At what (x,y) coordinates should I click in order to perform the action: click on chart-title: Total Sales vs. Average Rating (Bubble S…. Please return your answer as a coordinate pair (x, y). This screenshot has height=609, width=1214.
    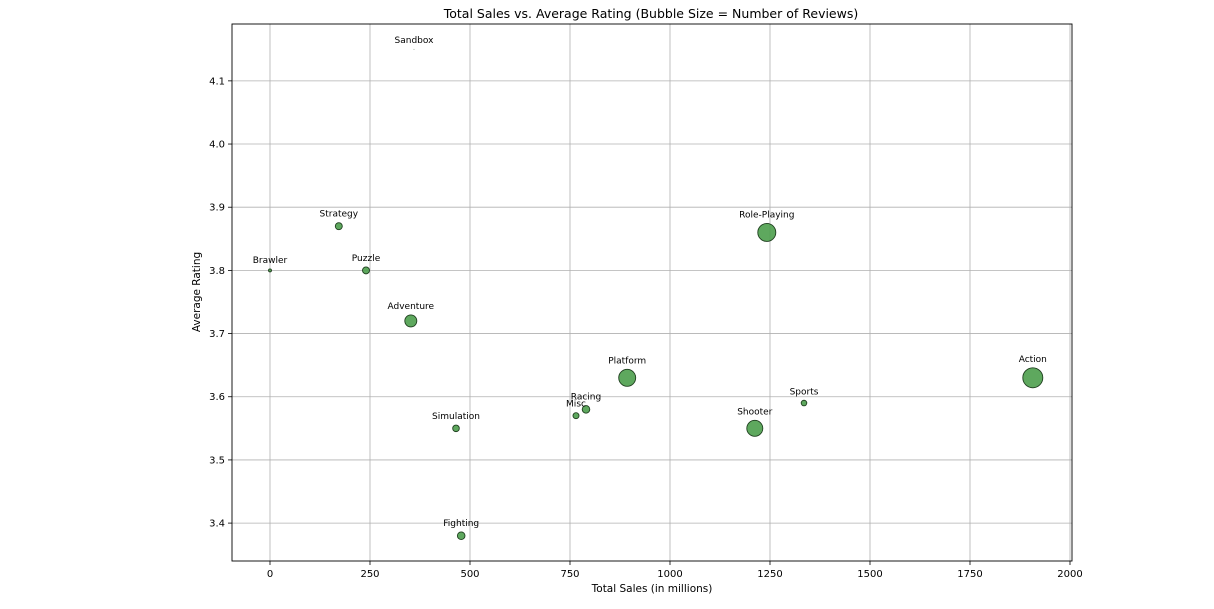
    Looking at the image, I should click on (651, 13).